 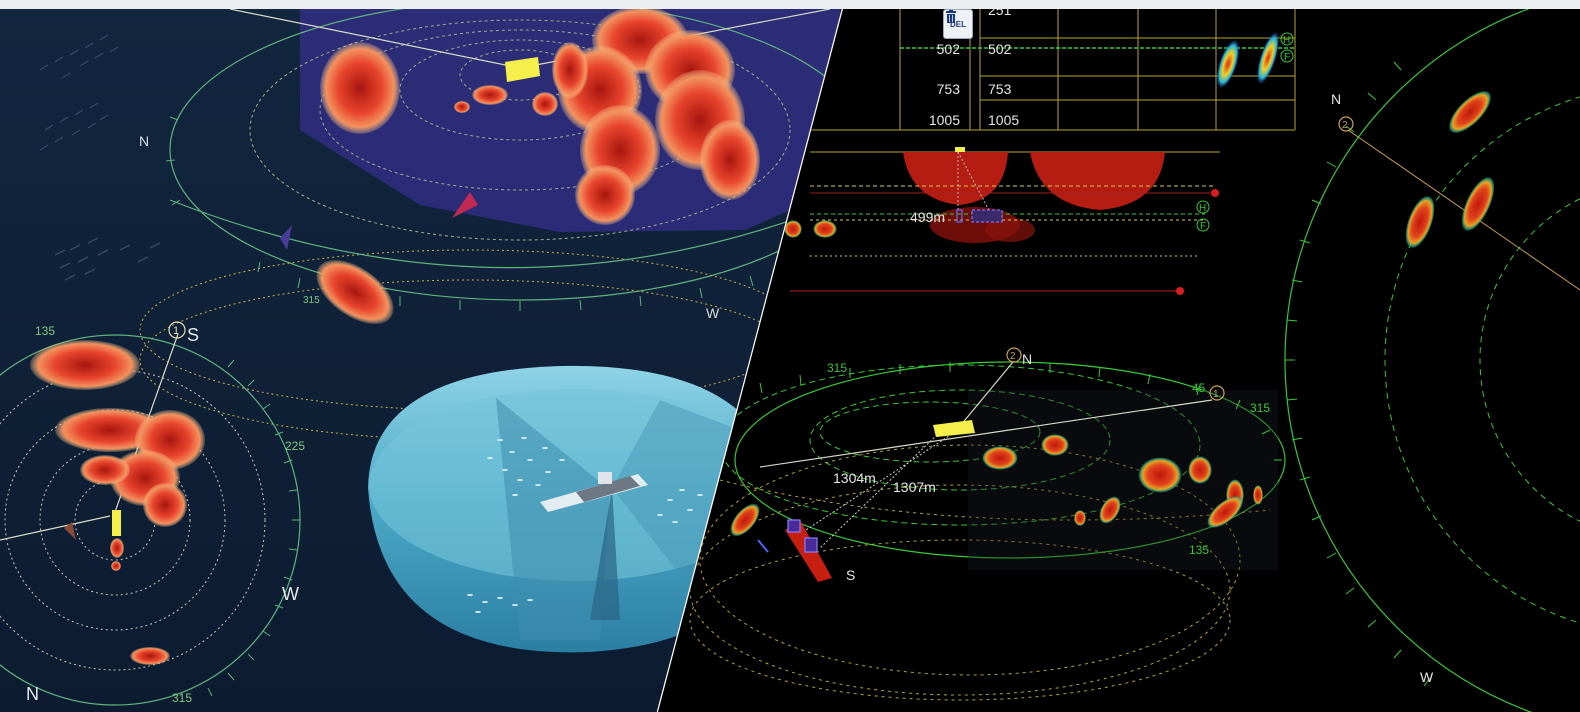 What do you see at coordinates (1001, 221) in the screenshot?
I see `section-view` at bounding box center [1001, 221].